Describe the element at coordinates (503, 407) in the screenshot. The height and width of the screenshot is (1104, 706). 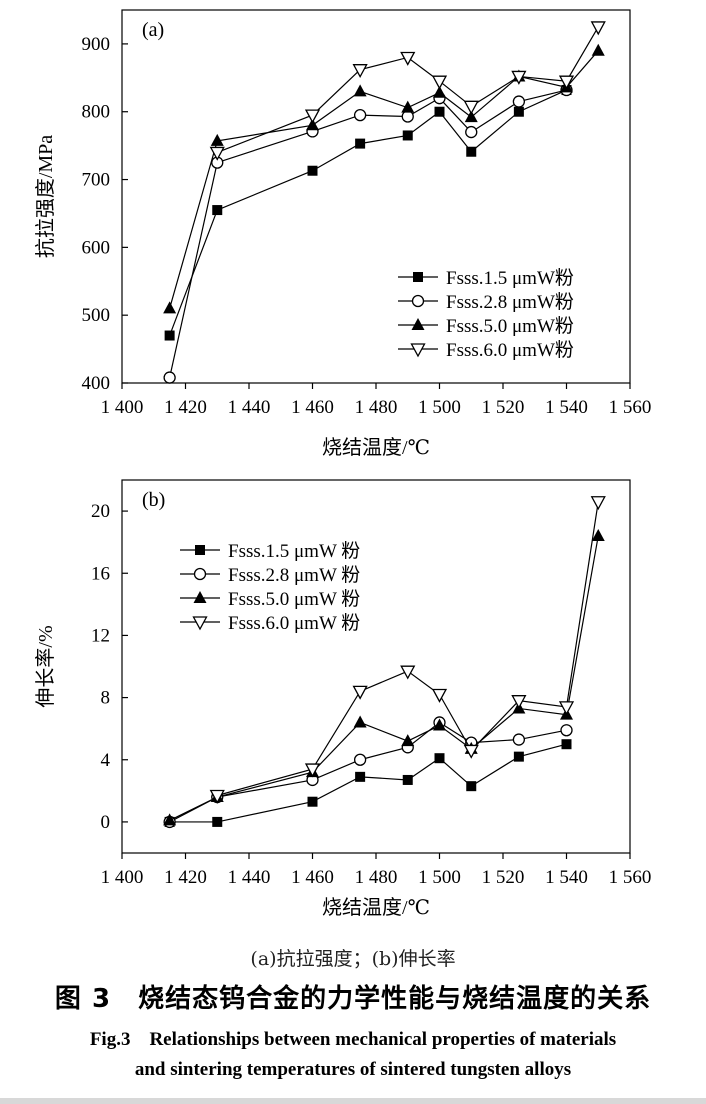
I see `x-tick-label: 1 520` at that location.